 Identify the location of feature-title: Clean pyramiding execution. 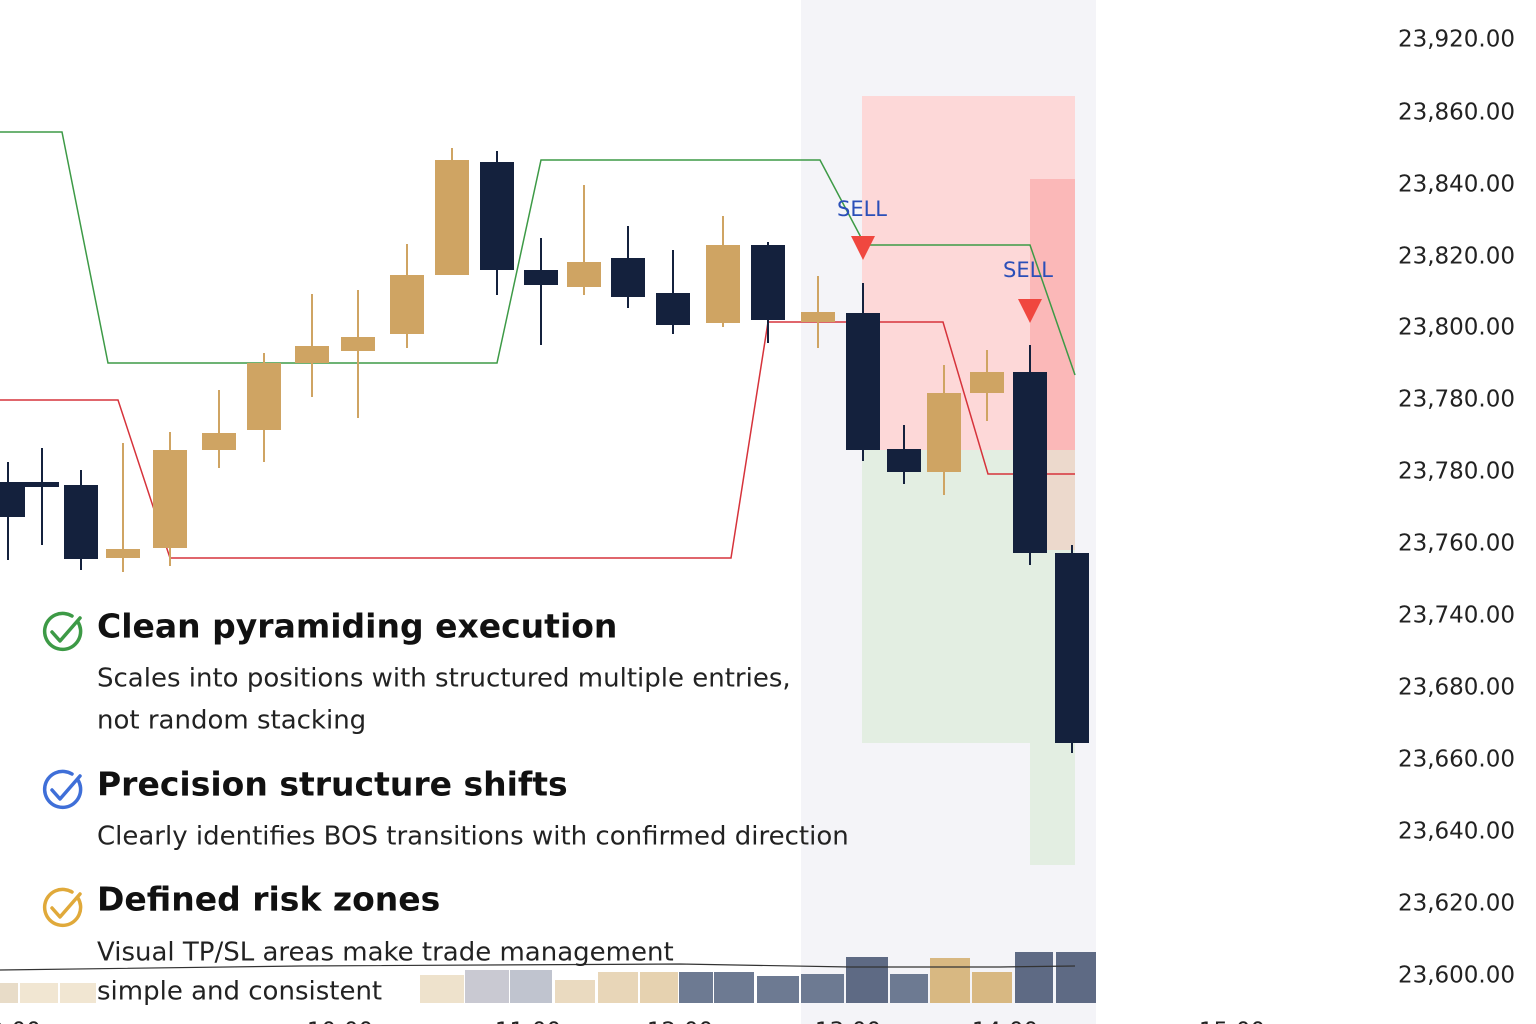
(357, 626).